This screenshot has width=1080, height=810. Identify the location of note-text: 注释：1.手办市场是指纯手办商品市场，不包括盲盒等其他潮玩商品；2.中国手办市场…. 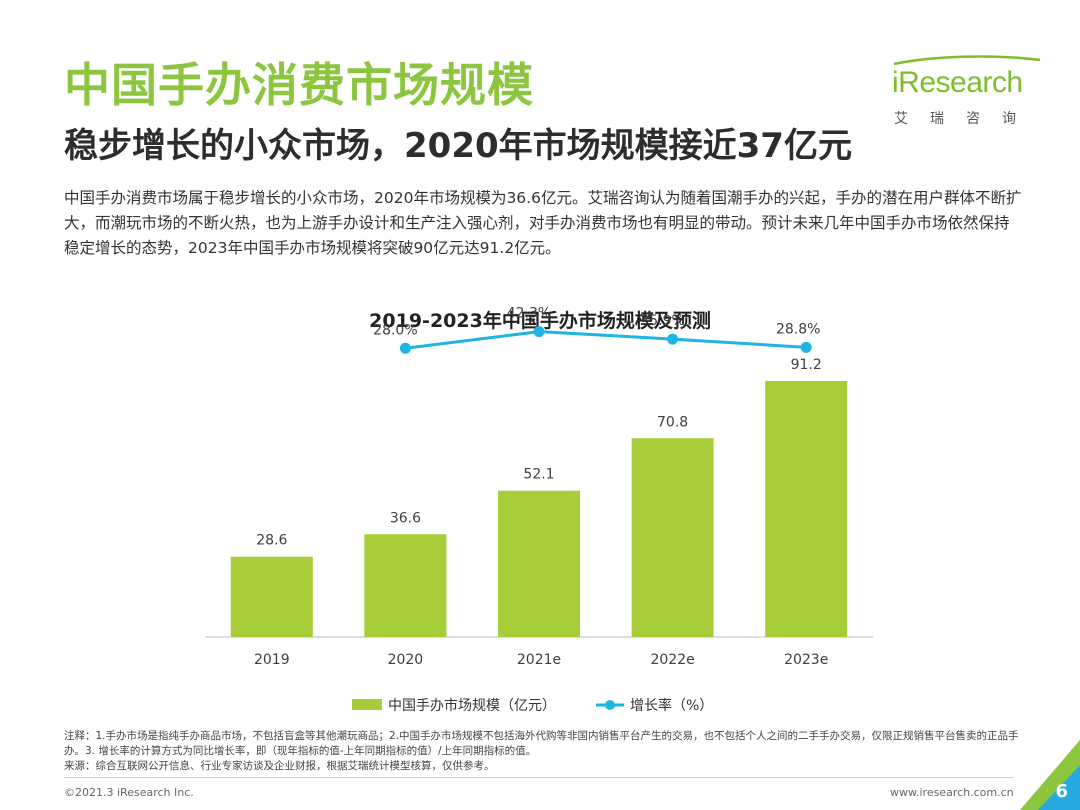
(541, 743).